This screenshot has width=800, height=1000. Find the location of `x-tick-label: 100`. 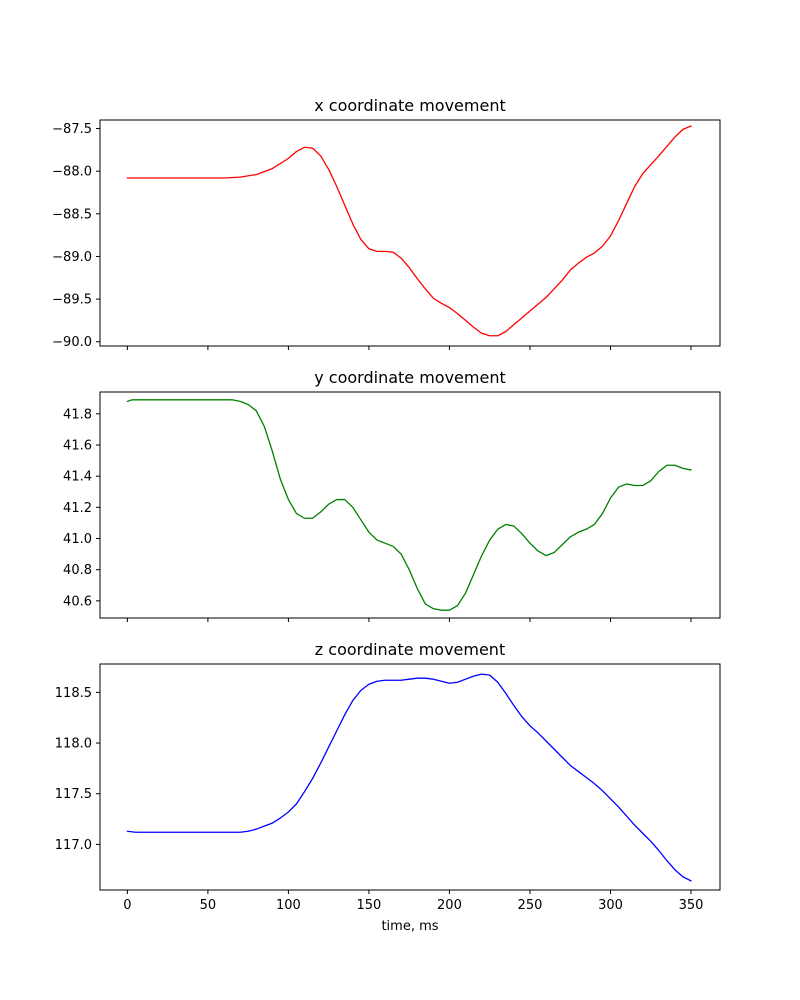

x-tick-label: 100 is located at coordinates (288, 905).